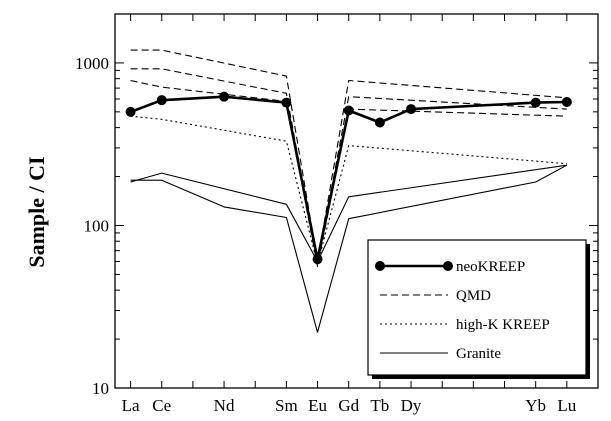  I want to click on data-point-La, so click(130, 111).